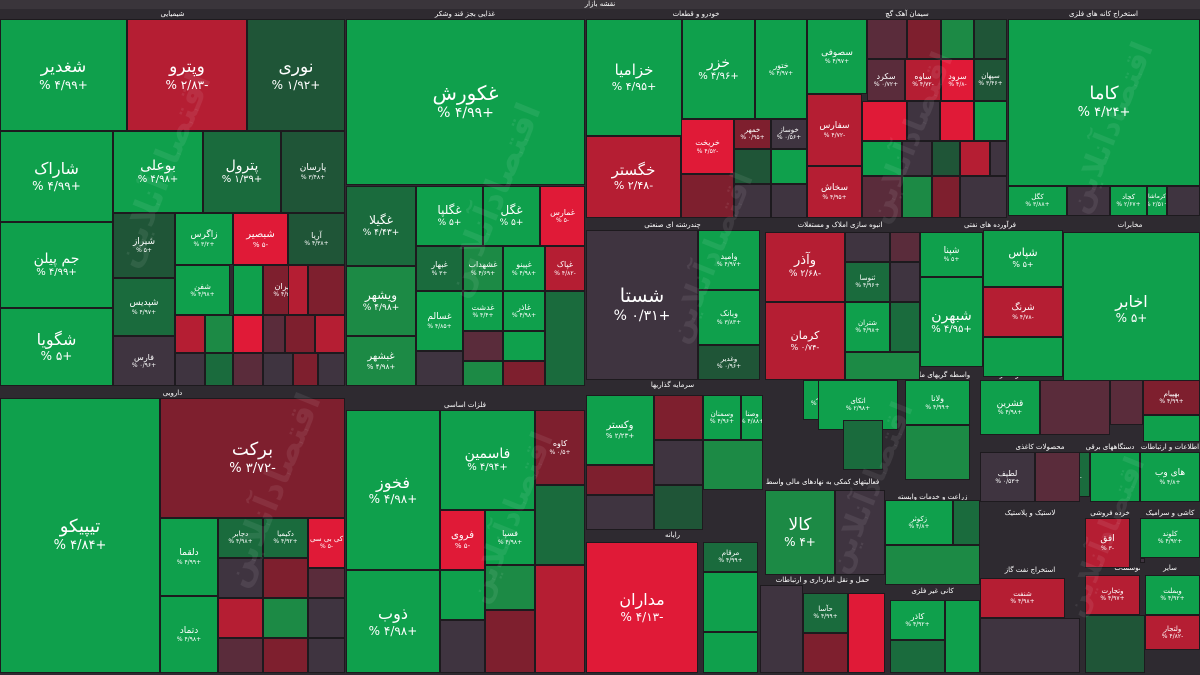  What do you see at coordinates (260, 239) in the screenshot?
I see `stock-tile: شبصیر -۵ %` at bounding box center [260, 239].